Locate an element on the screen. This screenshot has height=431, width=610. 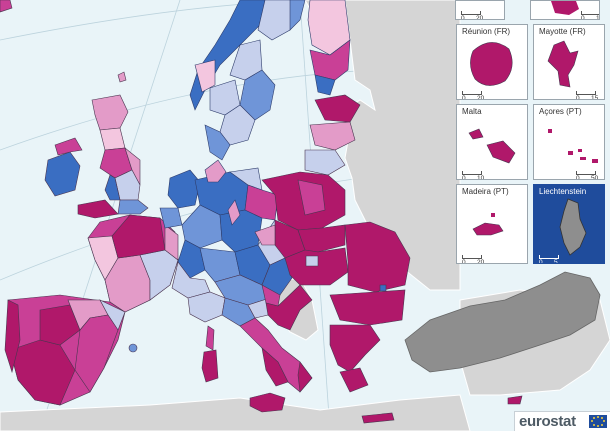
scandinavia is located at coordinates (270, 91).